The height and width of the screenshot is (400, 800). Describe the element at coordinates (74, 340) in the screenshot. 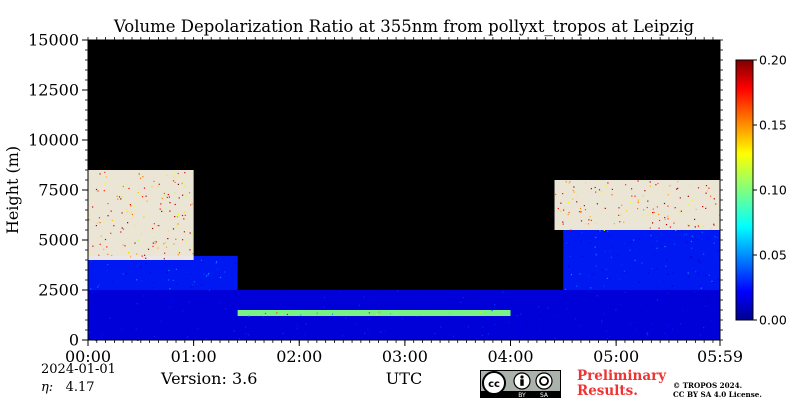

I see `y-tick-label-0: 0` at that location.